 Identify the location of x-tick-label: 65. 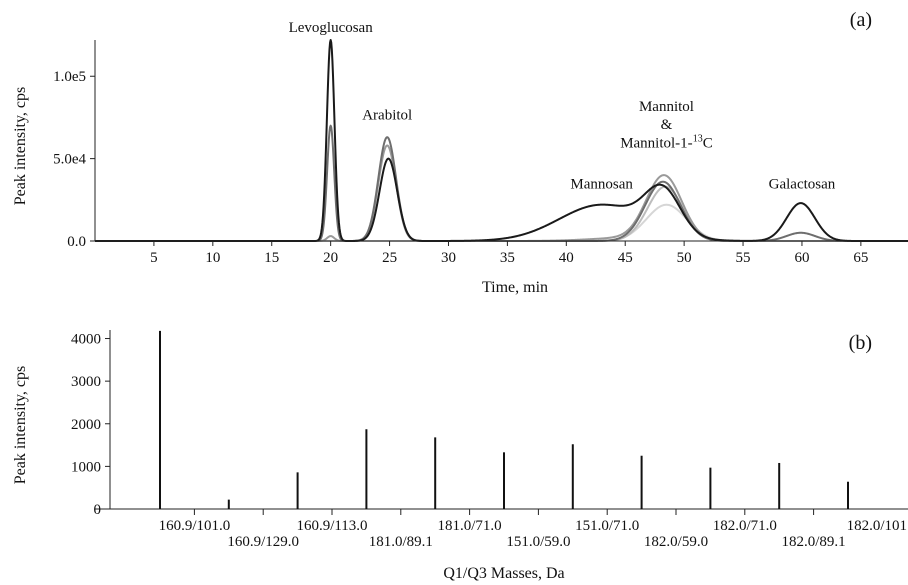
(860, 258).